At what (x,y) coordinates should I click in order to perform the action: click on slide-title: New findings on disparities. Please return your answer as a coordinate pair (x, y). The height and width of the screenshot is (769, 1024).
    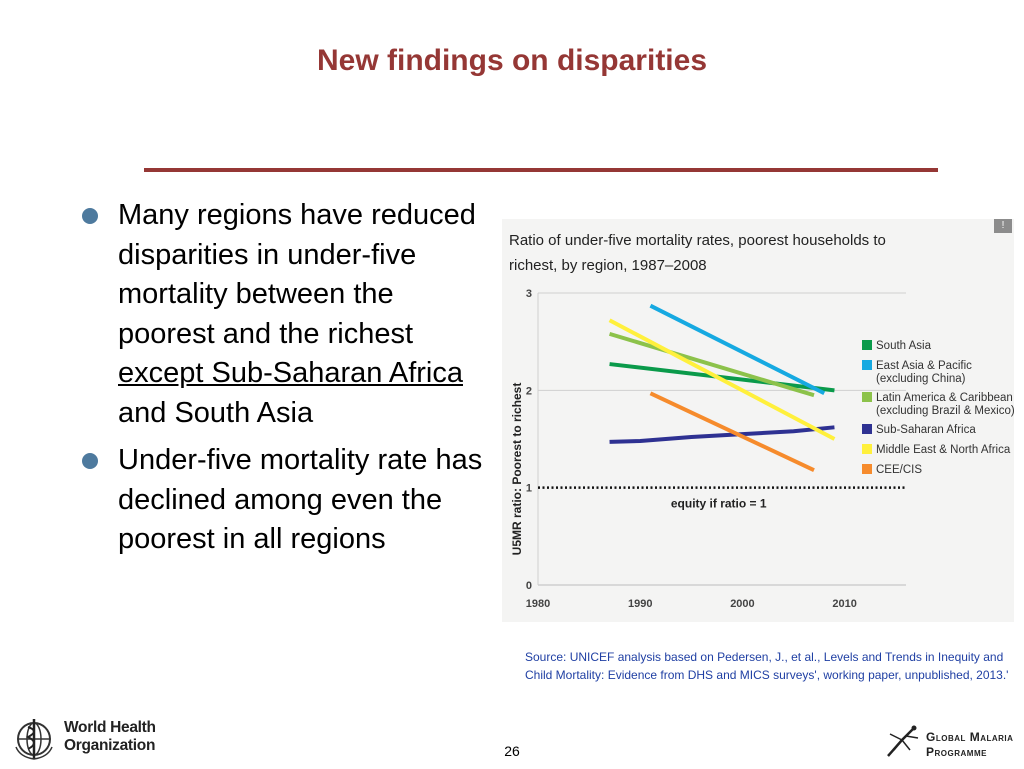
    Looking at the image, I should click on (512, 60).